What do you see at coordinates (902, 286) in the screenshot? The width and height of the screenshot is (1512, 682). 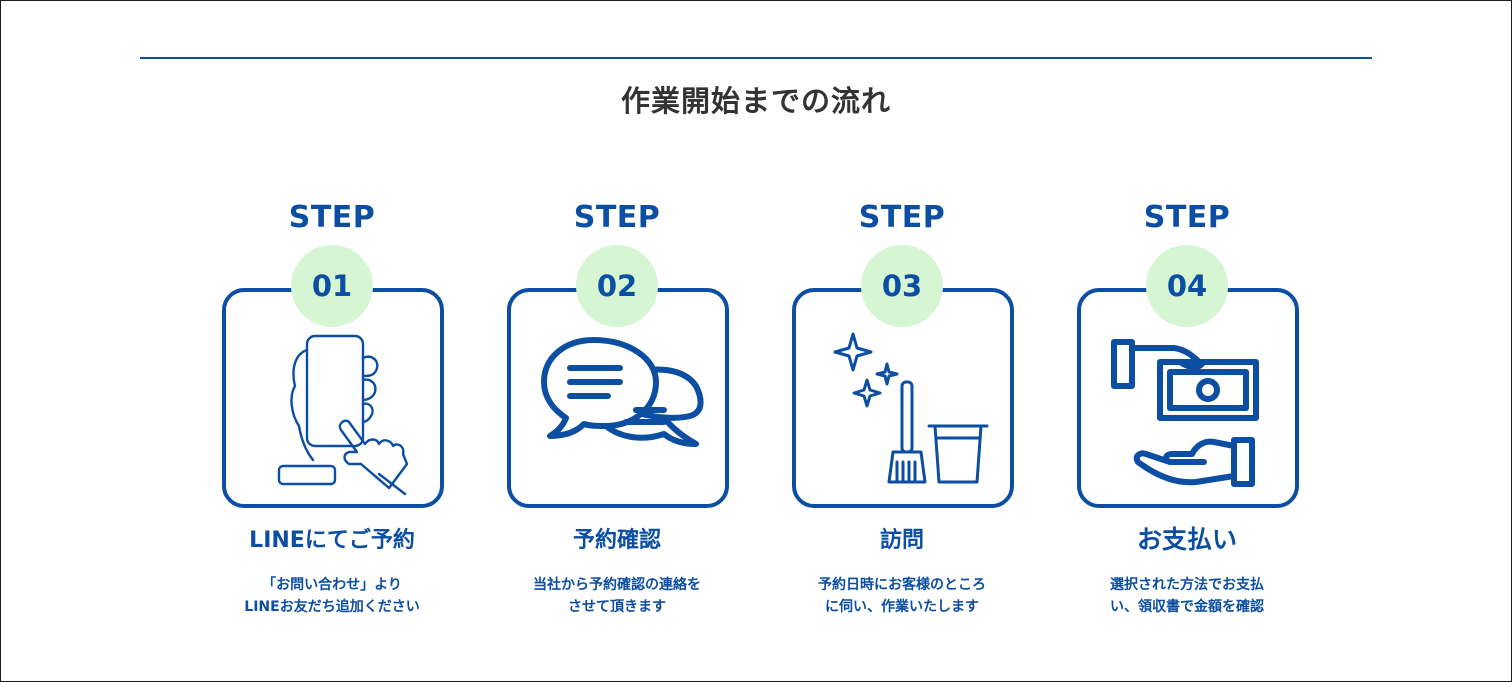 I see `step-number-badge: 03` at bounding box center [902, 286].